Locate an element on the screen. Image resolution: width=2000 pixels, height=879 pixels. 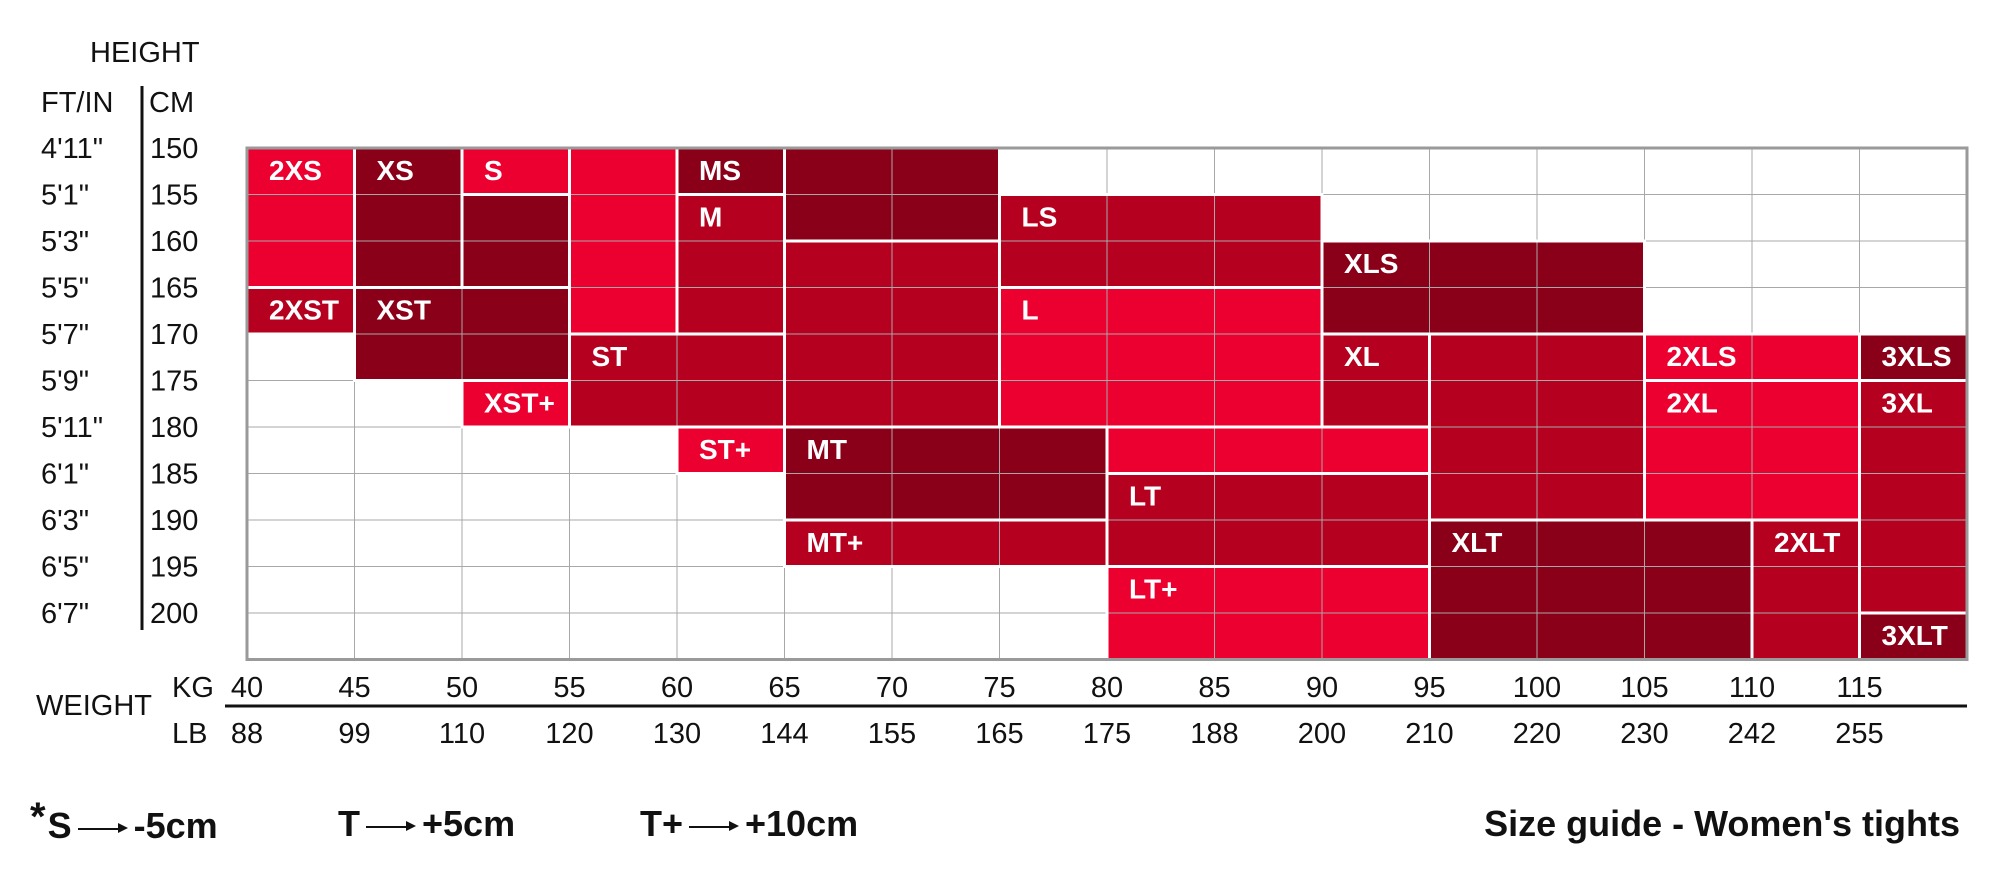
weight-unit-kg: KG is located at coordinates (193, 688).